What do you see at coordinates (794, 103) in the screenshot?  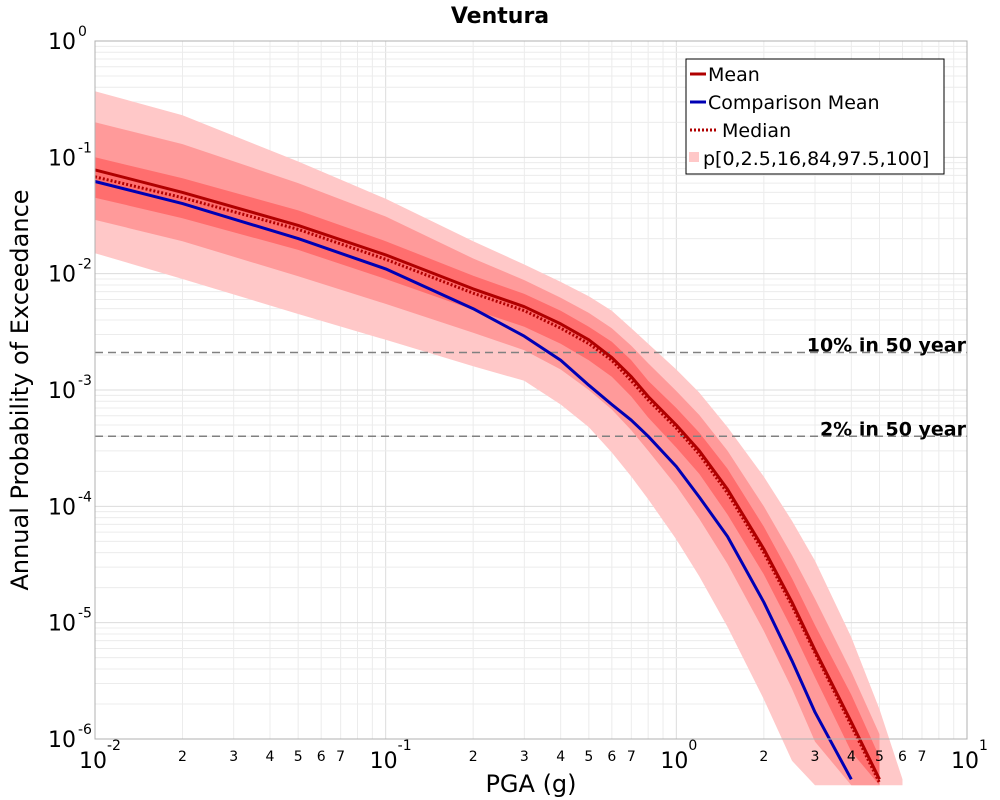 I see `legend-label-comparison-mean: Comparison Mean` at bounding box center [794, 103].